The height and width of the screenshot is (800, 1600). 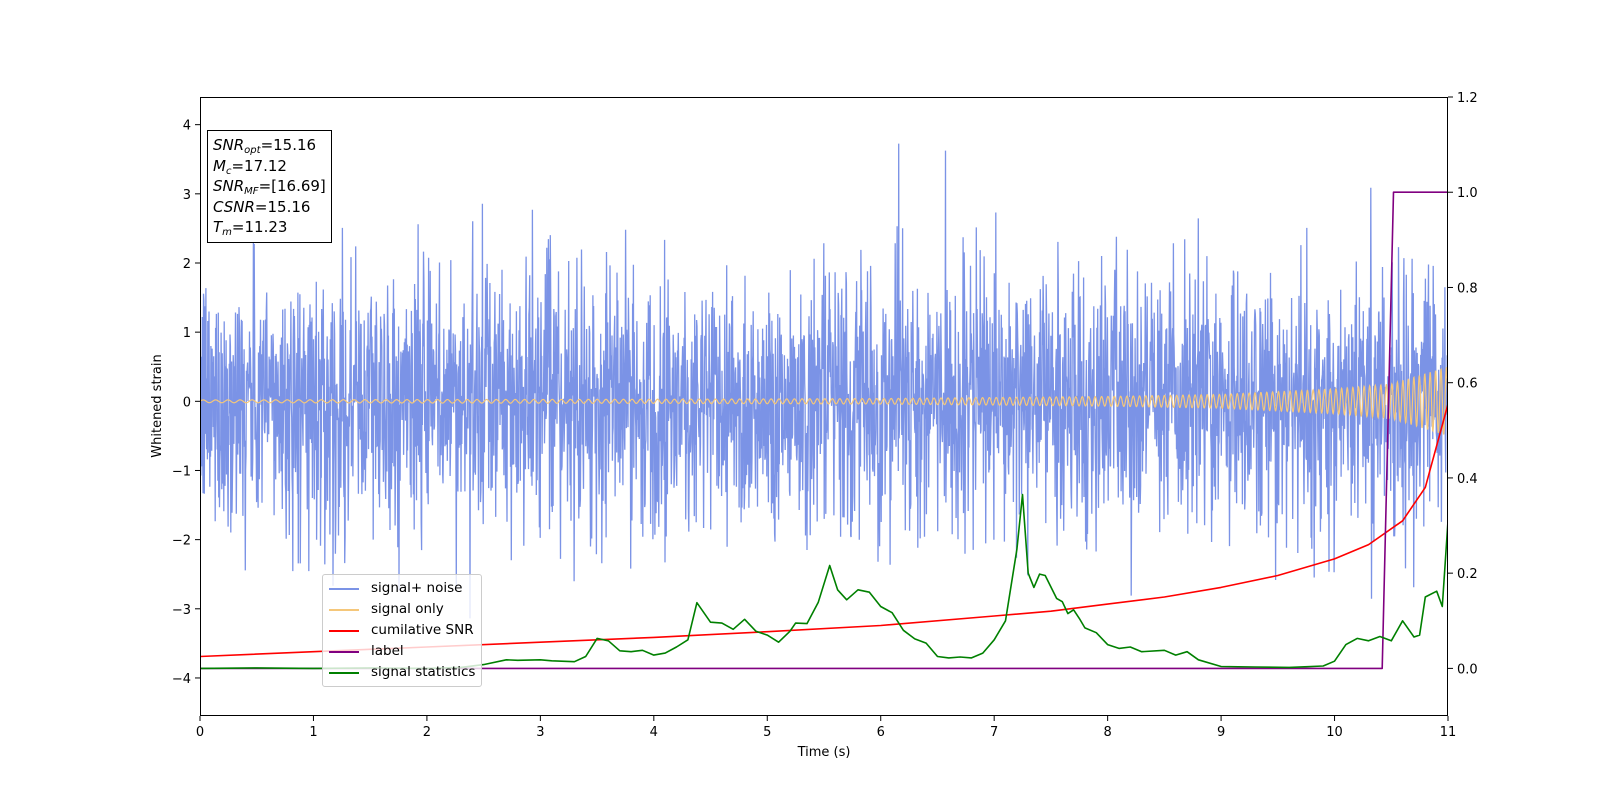 I want to click on y-right-tick-label: 0.2, so click(x=1467, y=574).